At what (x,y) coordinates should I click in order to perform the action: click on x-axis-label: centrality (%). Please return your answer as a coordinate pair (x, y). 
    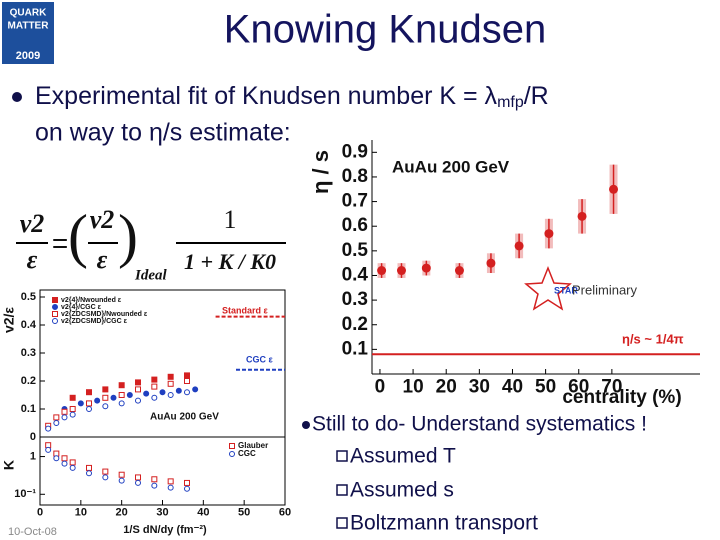
    Looking at the image, I should click on (621, 397).